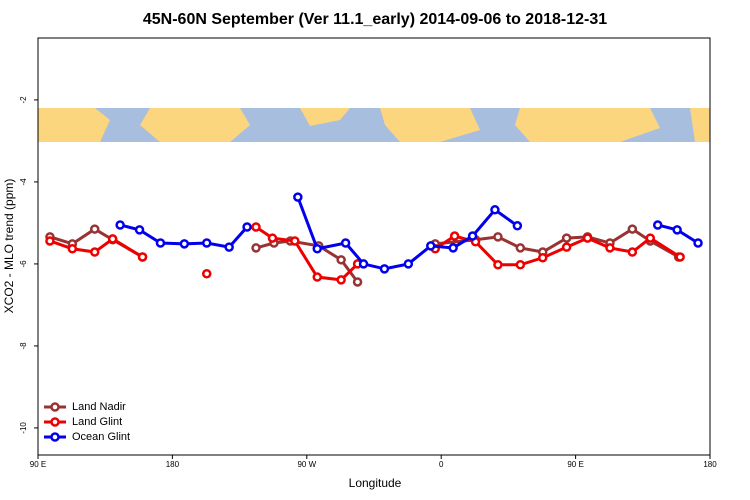 This screenshot has width=750, height=500. What do you see at coordinates (23, 346) in the screenshot?
I see `y-tick-label: -8` at bounding box center [23, 346].